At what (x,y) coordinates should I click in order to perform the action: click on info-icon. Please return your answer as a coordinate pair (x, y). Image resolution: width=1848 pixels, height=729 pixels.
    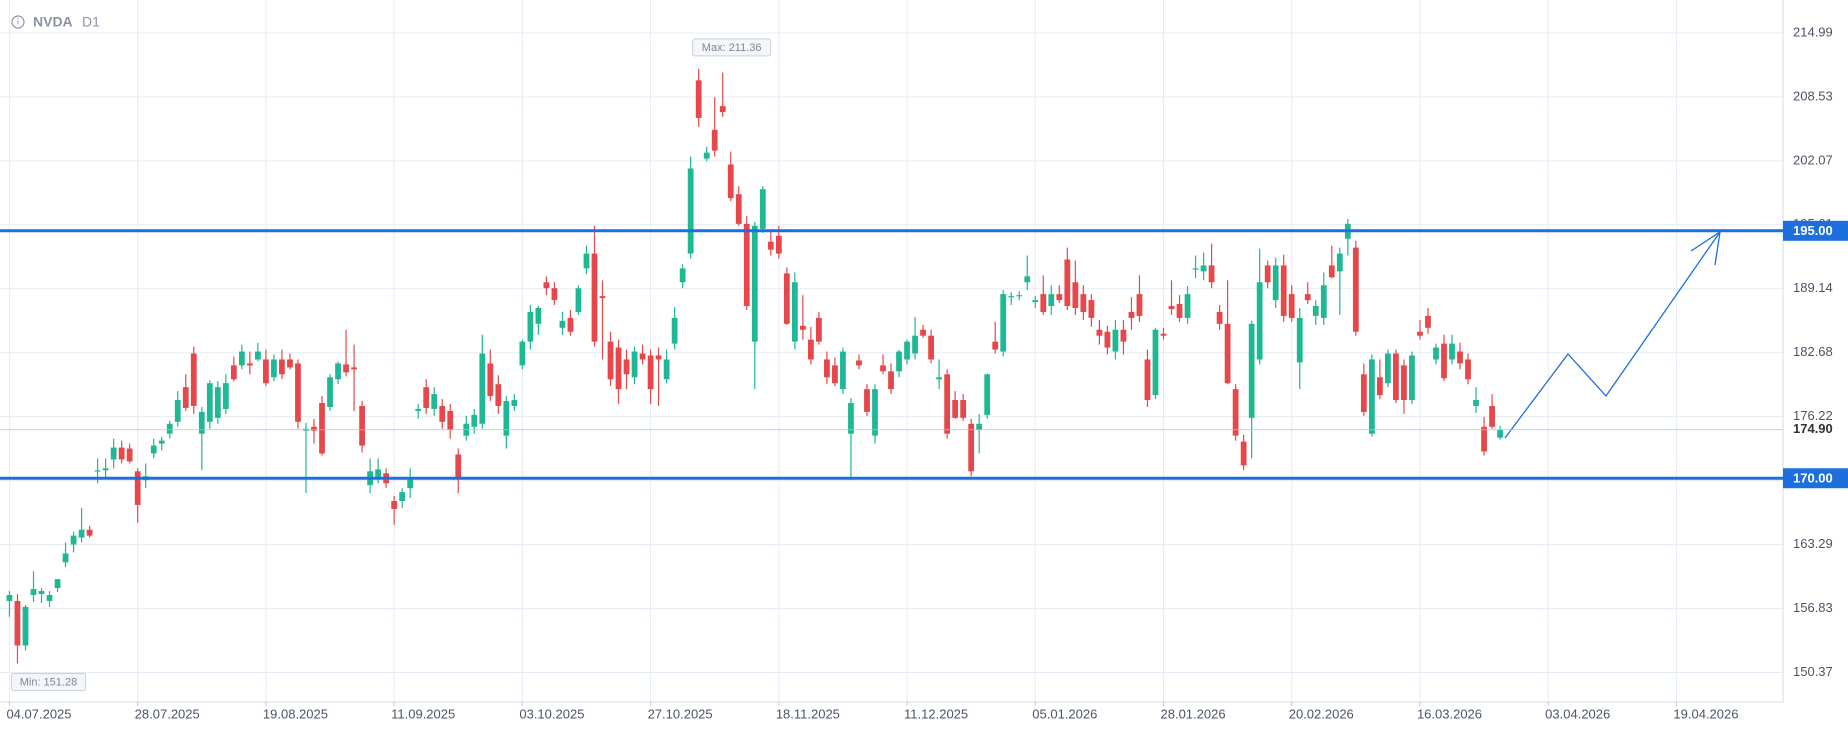
    Looking at the image, I should click on (18, 22).